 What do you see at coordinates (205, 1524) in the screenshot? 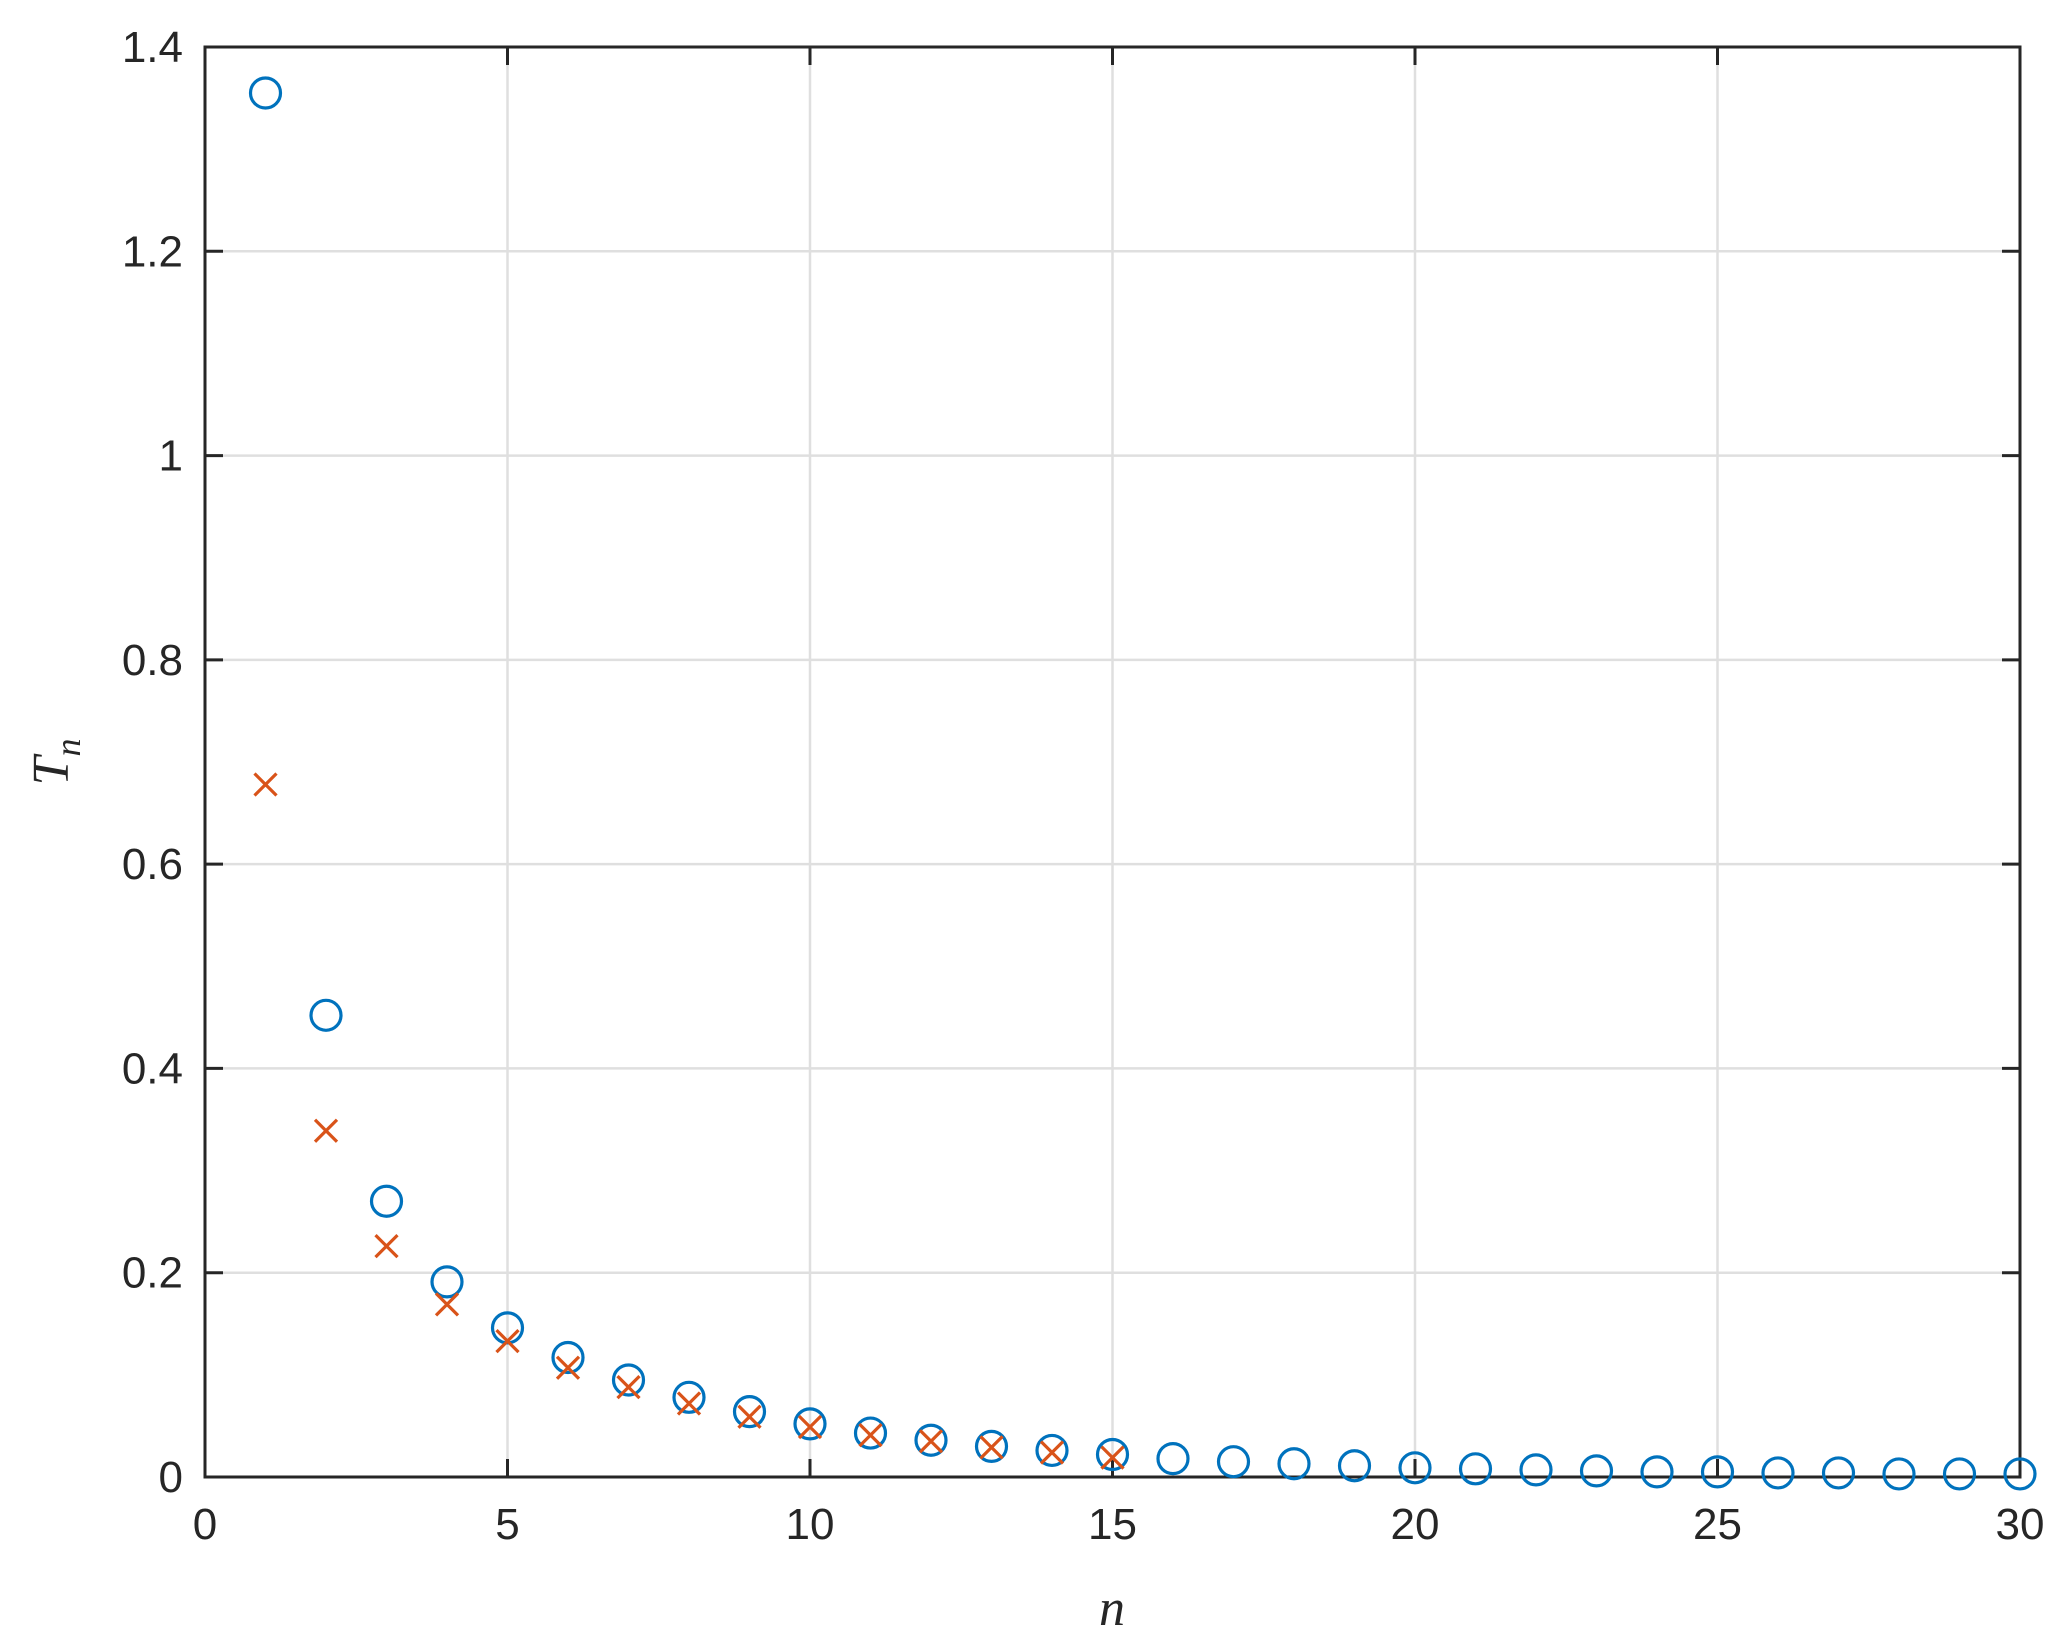
I see `x-tick-label: 0` at bounding box center [205, 1524].